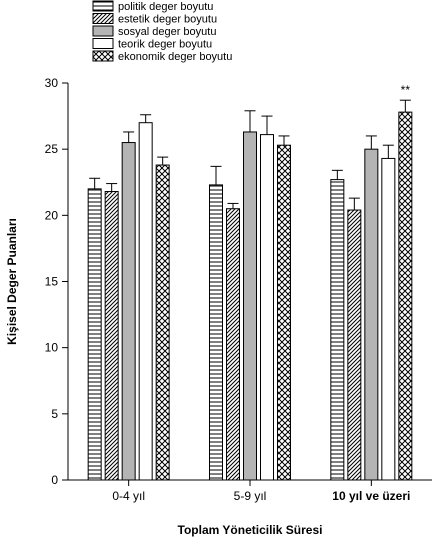 The width and height of the screenshot is (435, 544). I want to click on y-axis-ticks: 0 5 10 15 20 25 30, so click(56, 281).